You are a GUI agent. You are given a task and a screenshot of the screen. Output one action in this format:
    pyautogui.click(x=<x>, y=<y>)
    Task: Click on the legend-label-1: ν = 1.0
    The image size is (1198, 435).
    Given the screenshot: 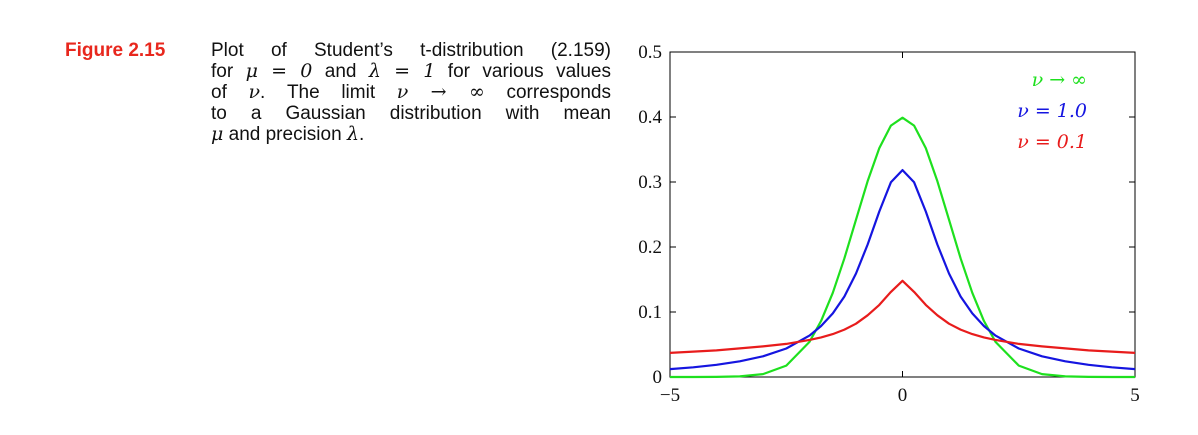 What is the action you would take?
    pyautogui.click(x=1052, y=111)
    